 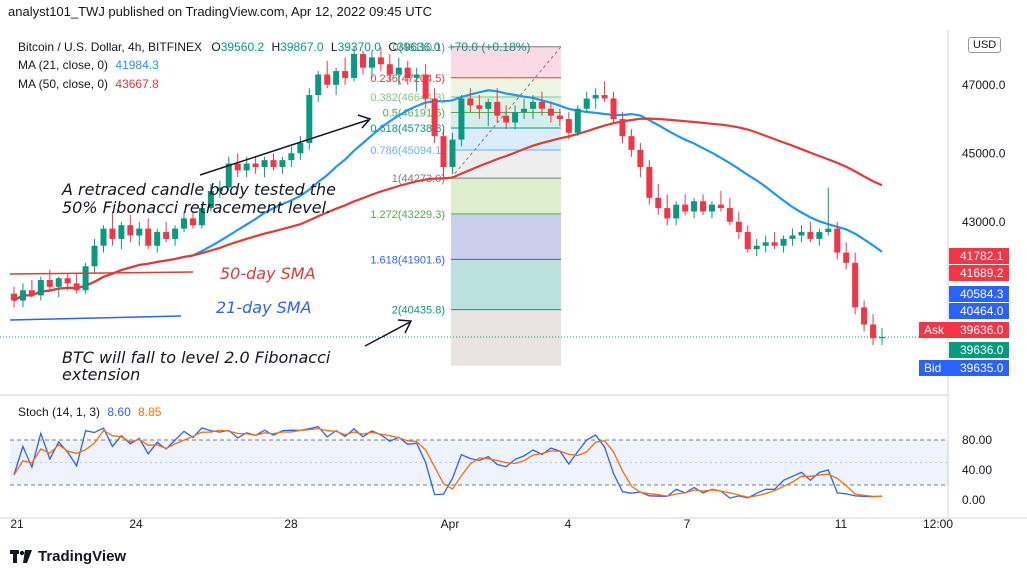 What do you see at coordinates (513, 524) in the screenshot?
I see `time-axis: 21 24 28 Apr 4 7 11 12:00` at bounding box center [513, 524].